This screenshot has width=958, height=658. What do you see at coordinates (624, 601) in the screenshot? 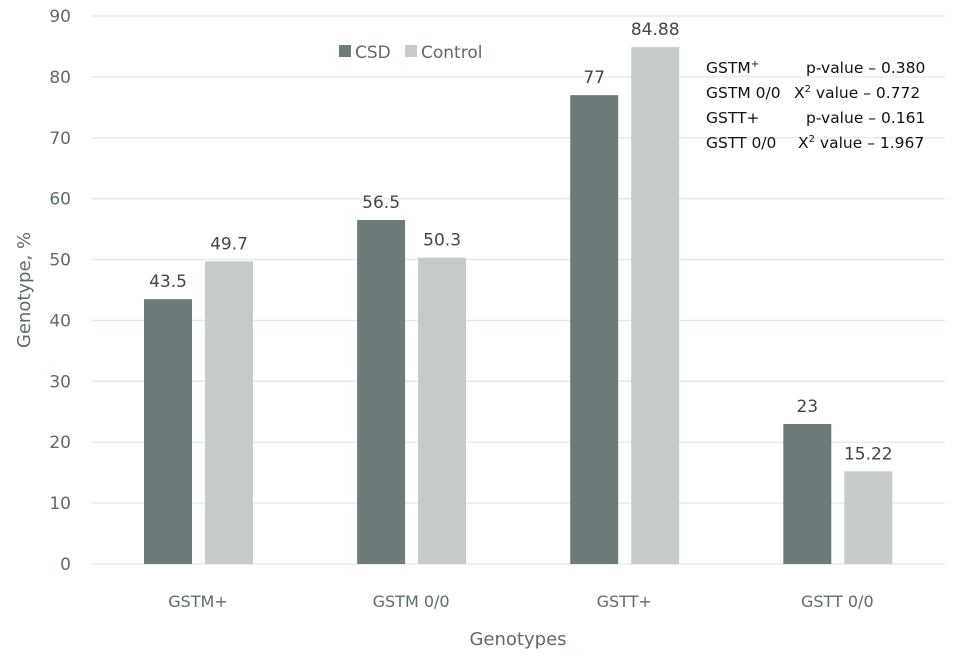
I see `x-tick-label: GSTT+` at bounding box center [624, 601].